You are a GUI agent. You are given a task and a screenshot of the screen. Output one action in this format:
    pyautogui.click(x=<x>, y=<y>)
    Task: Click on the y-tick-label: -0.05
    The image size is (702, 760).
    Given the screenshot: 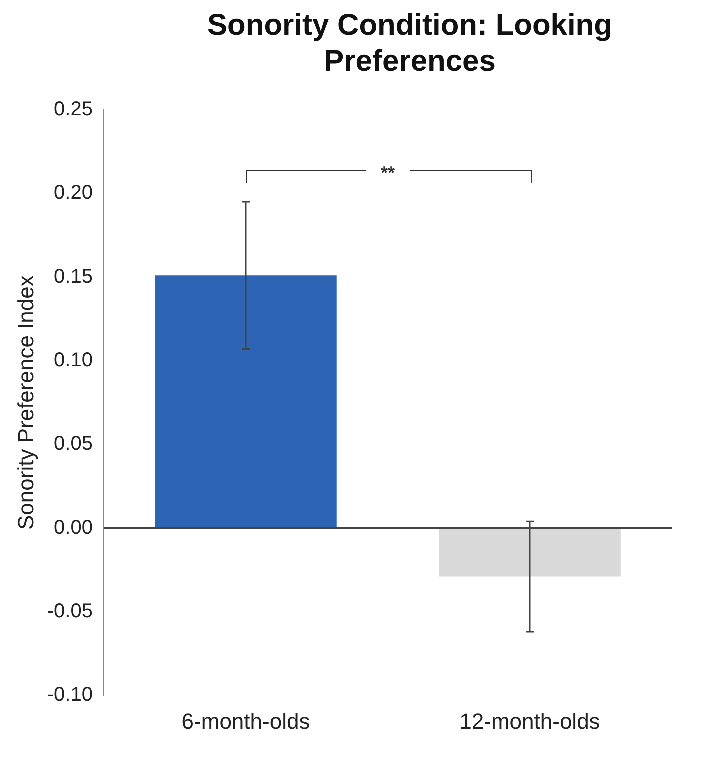 What is the action you would take?
    pyautogui.click(x=70, y=611)
    